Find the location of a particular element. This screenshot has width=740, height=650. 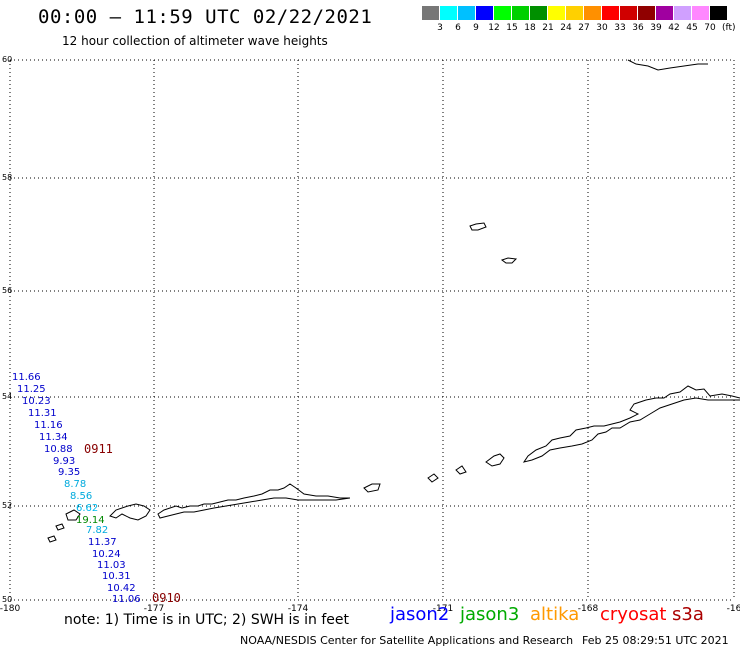

color-scale-tick: 12 is located at coordinates (494, 28).